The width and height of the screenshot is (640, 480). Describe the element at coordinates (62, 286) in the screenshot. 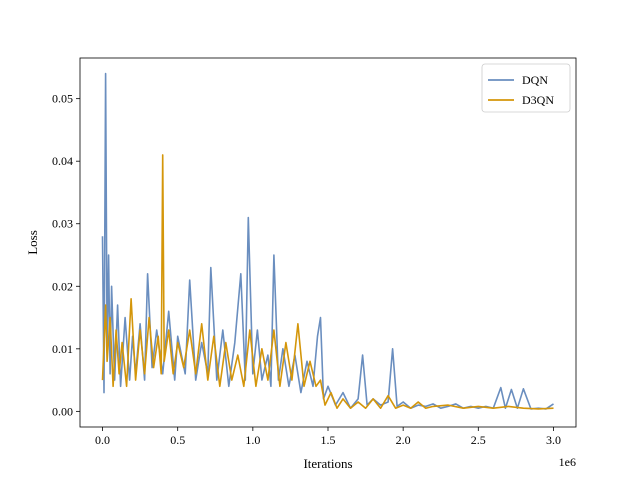

I see `y-tick-label: 0.02` at that location.